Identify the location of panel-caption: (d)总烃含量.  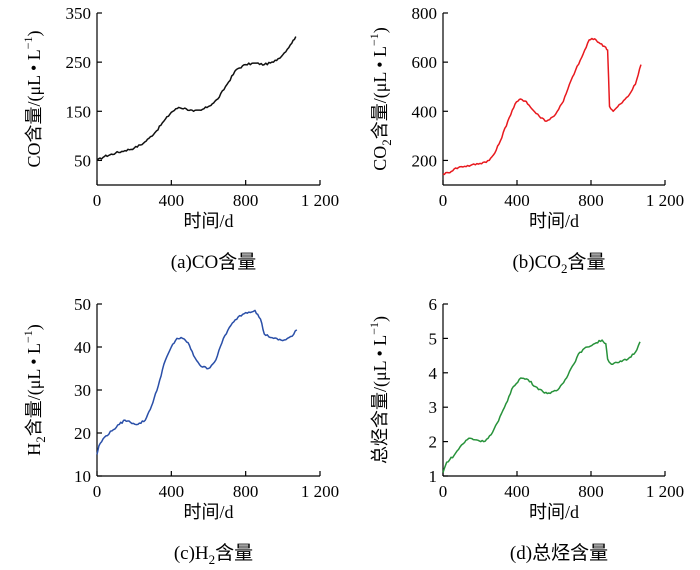
(559, 553).